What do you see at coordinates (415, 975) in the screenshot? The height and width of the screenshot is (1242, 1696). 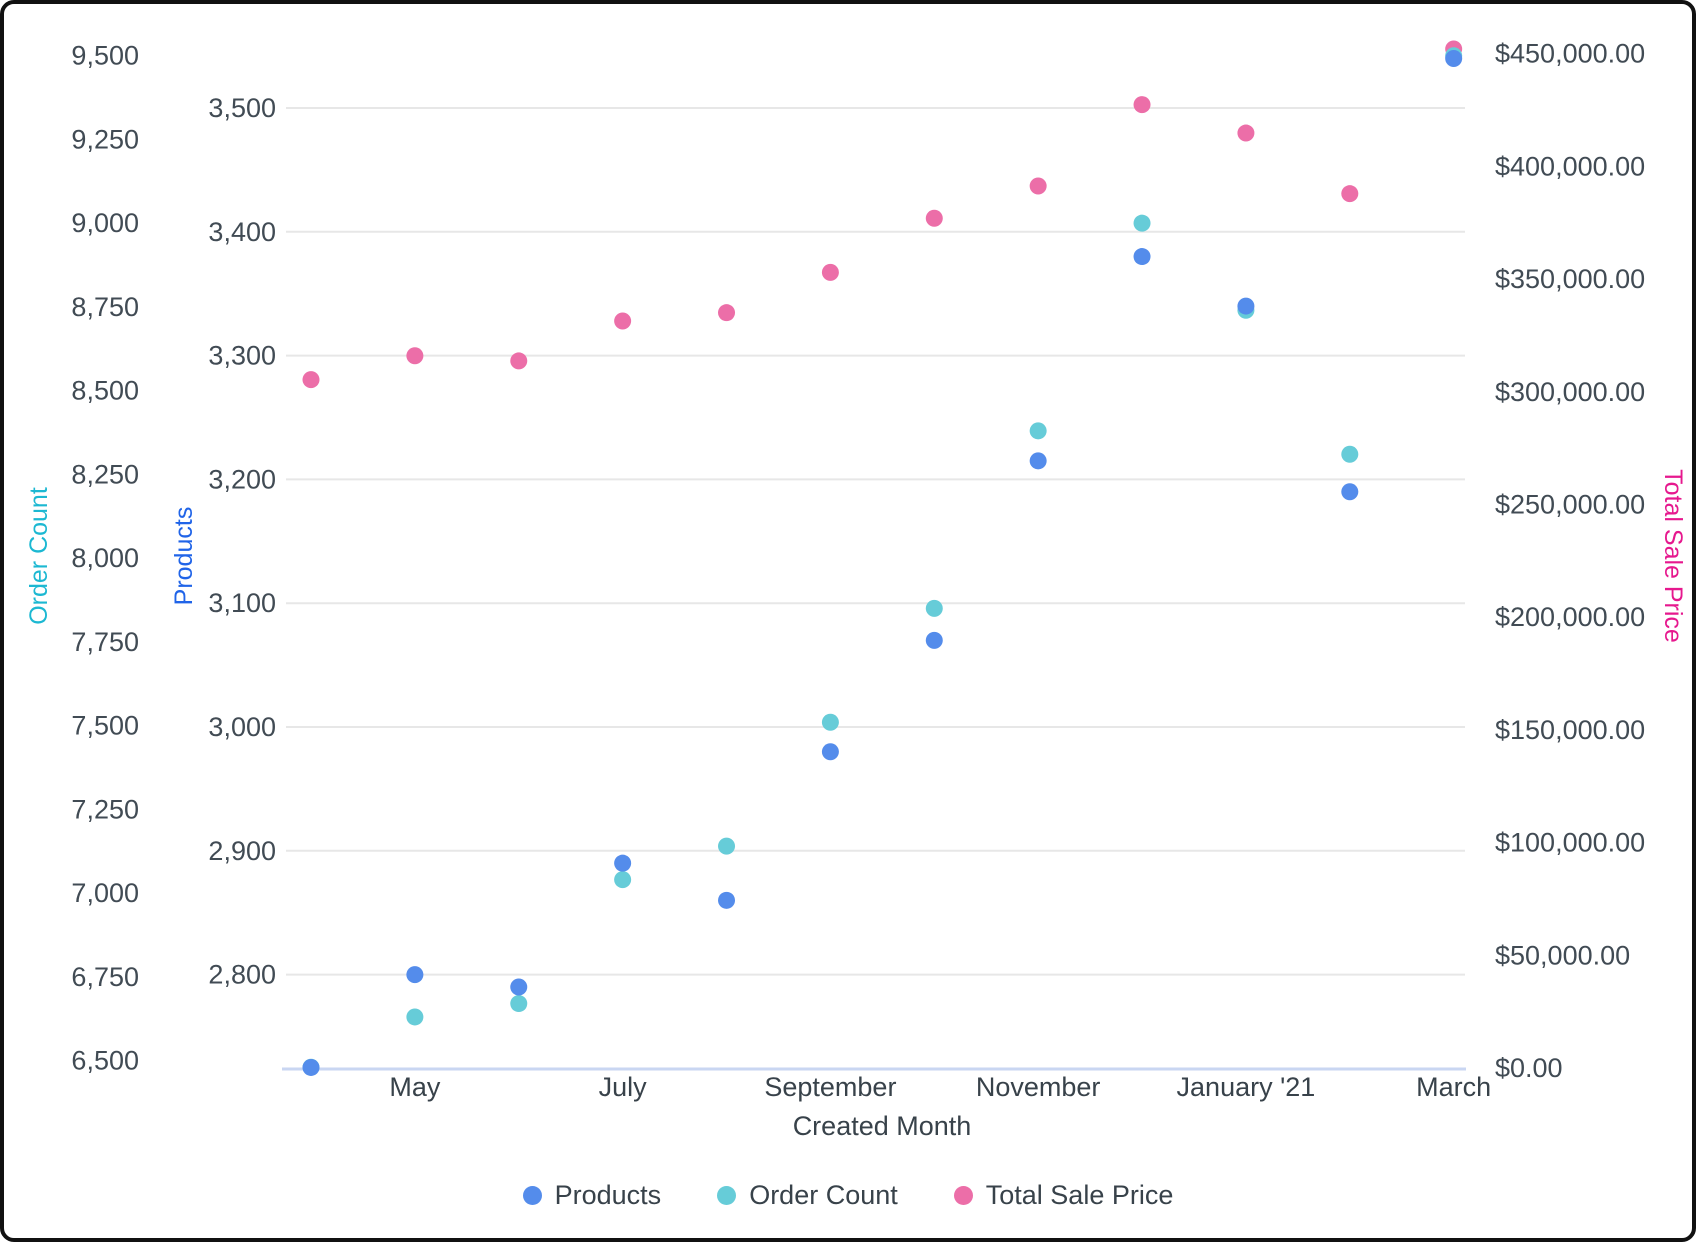 I see `data-point-products-May` at bounding box center [415, 975].